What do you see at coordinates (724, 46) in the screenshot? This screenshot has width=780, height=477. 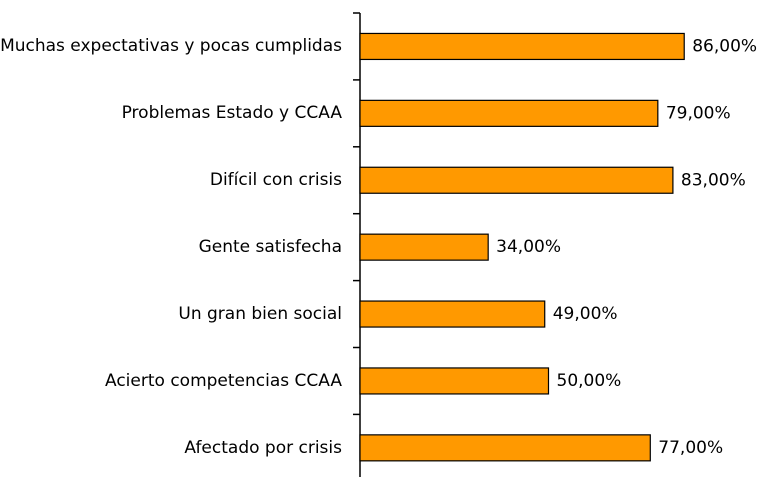 I see `value-label: 86,00%` at bounding box center [724, 46].